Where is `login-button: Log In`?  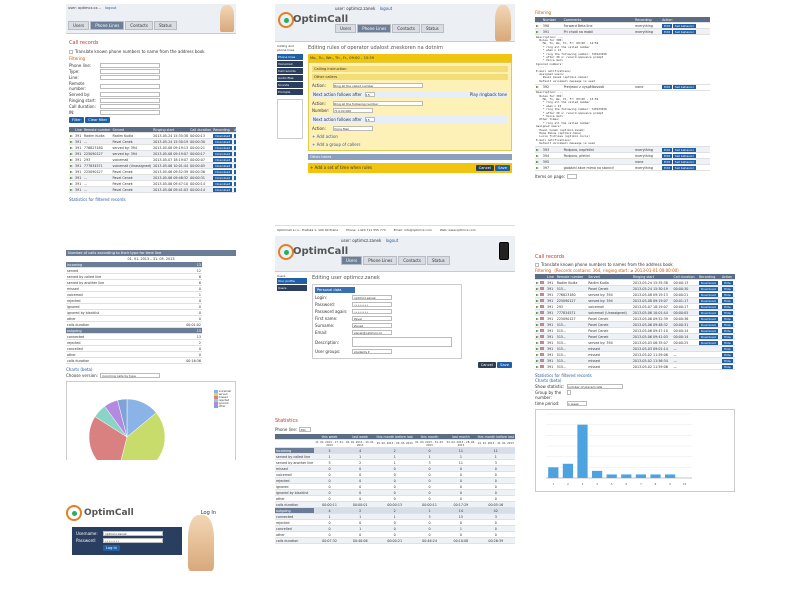 login-button: Log In is located at coordinates (111, 548).